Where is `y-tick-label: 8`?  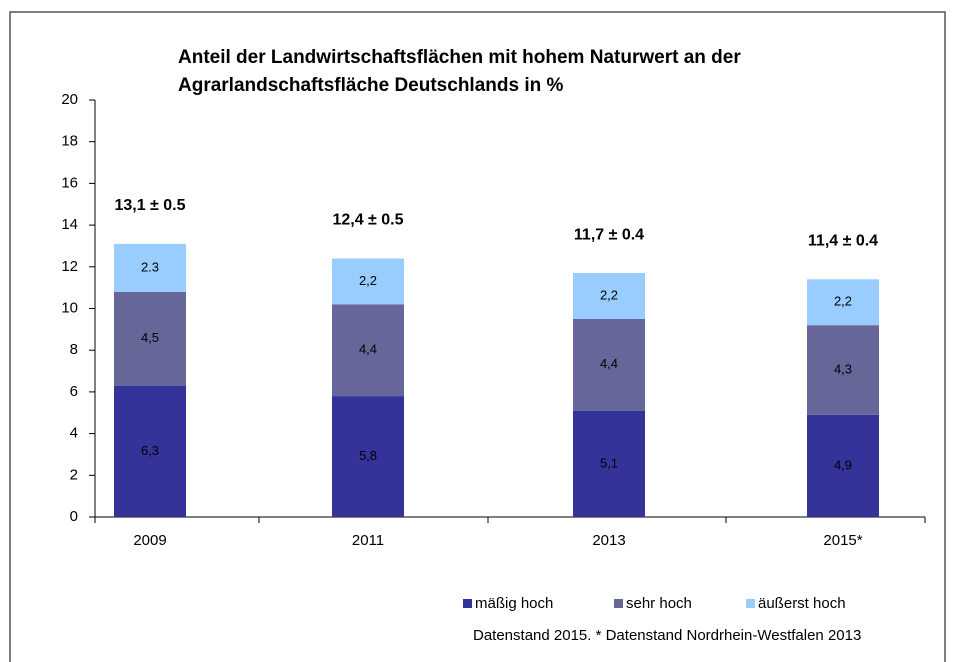 y-tick-label: 8 is located at coordinates (74, 349).